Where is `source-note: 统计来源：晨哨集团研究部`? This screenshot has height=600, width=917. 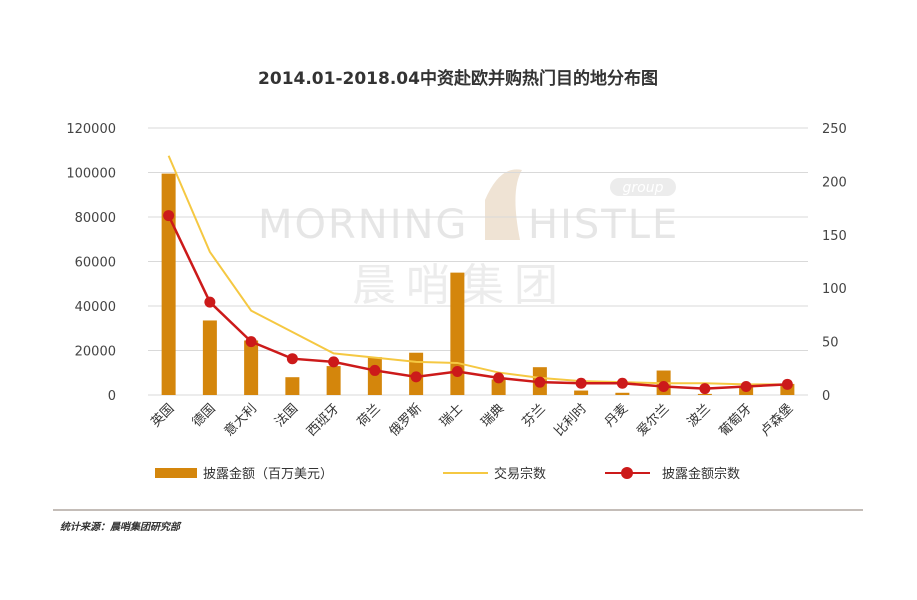 source-note: 统计来源：晨哨集团研究部 is located at coordinates (121, 527).